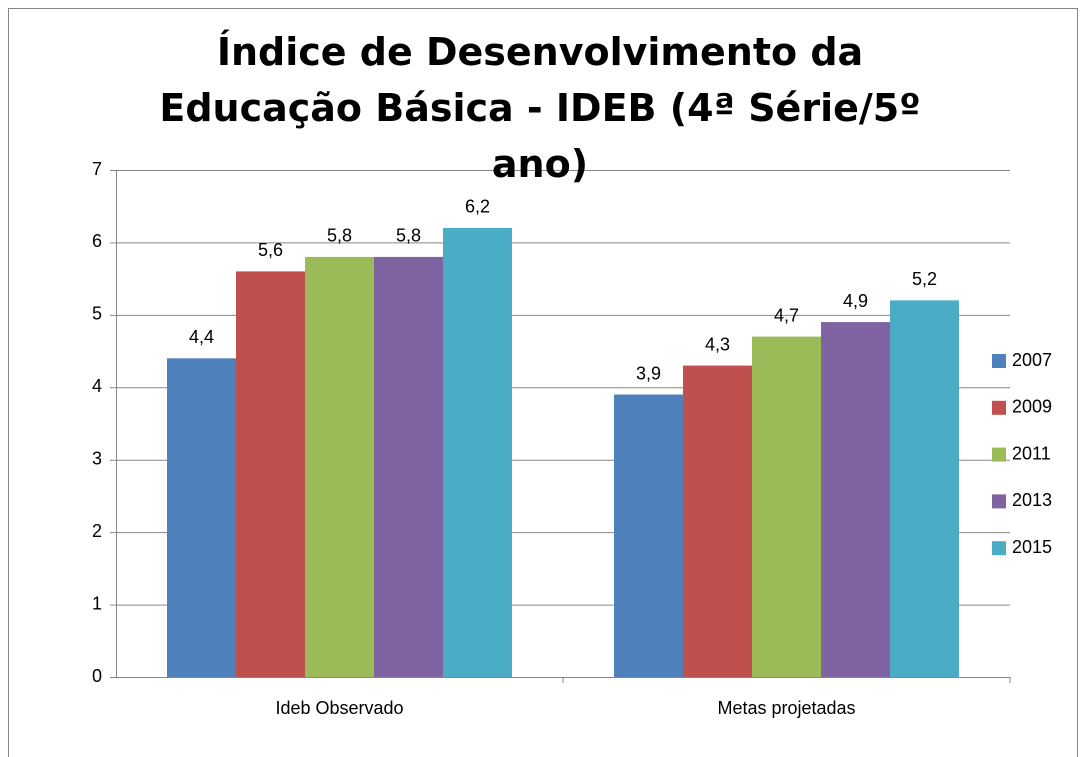 This screenshot has width=1081, height=757. Describe the element at coordinates (648, 373) in the screenshot. I see `value-label: 3,9` at that location.